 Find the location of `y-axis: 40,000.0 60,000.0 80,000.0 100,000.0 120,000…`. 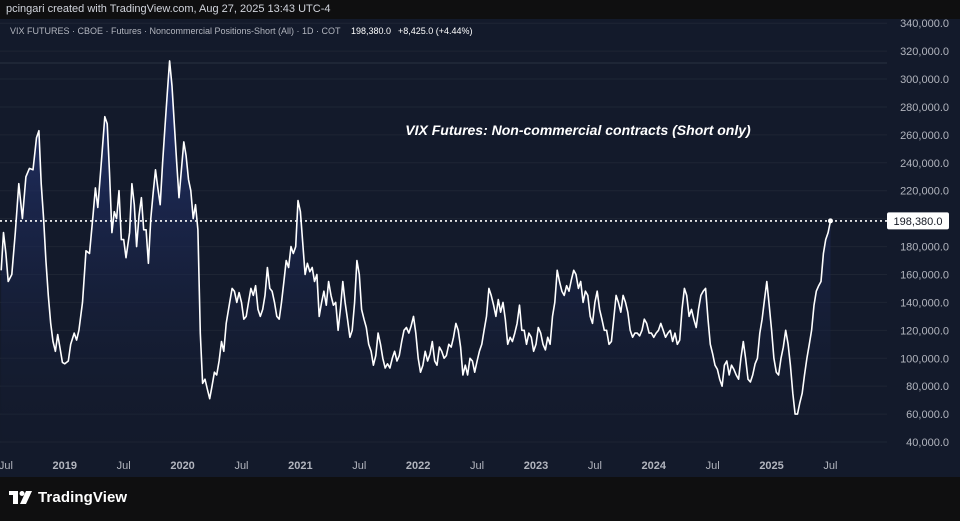

y-axis: 40,000.0 60,000.0 80,000.0 100,000.0 120,000… is located at coordinates (924, 233).